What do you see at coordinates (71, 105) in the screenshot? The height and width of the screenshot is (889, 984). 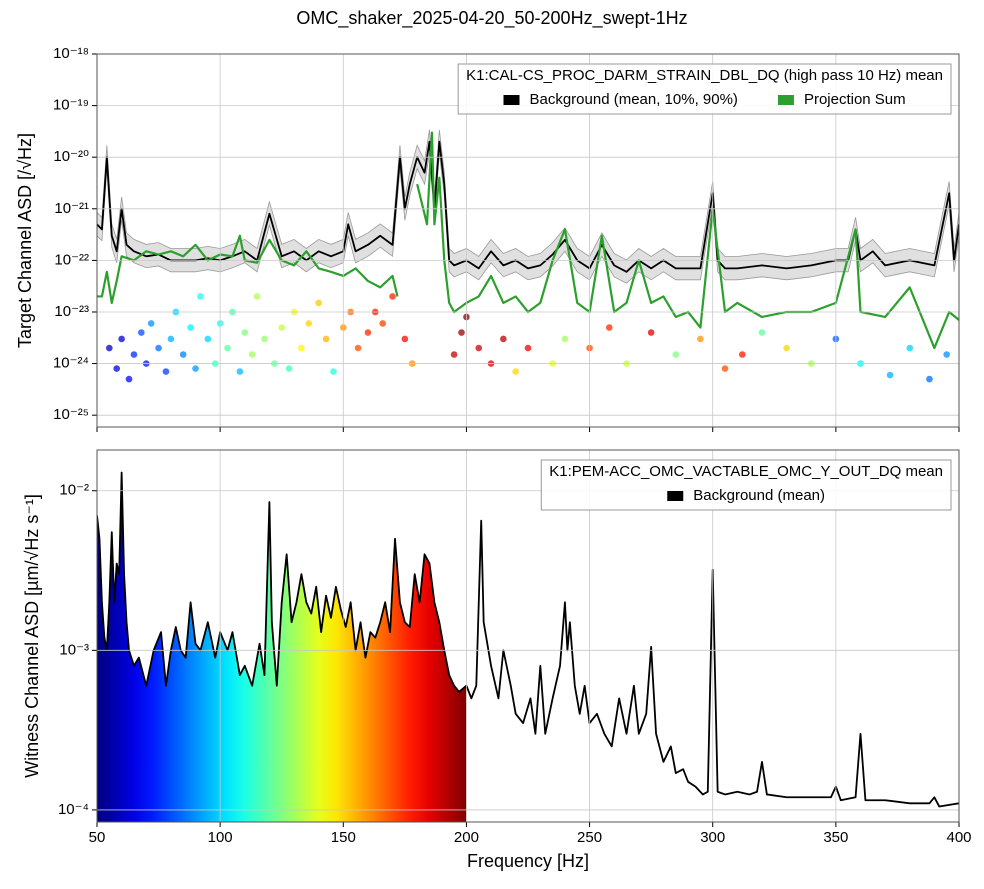 I see `y-tick-label: 10⁻¹⁹` at bounding box center [71, 105].